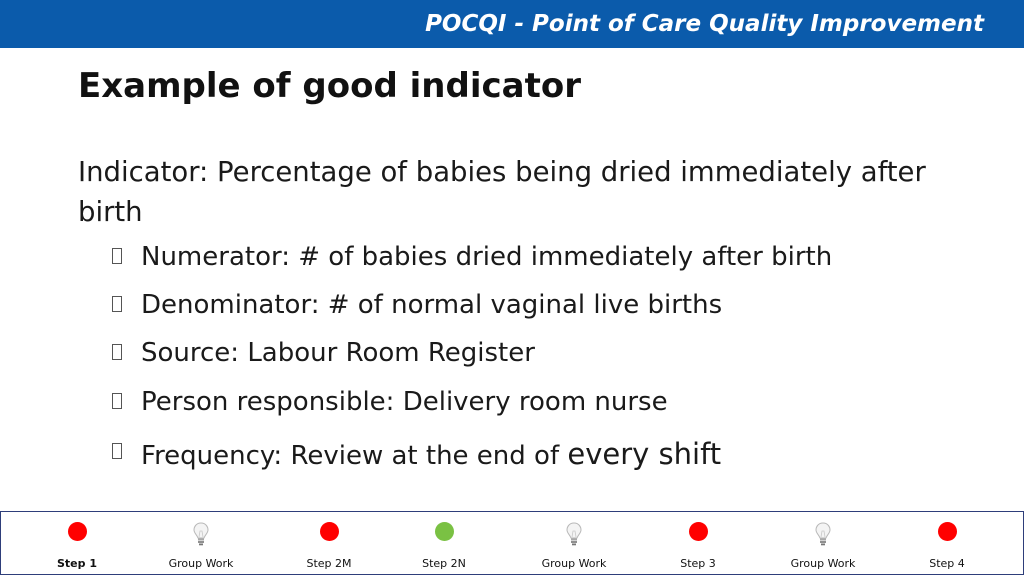  Describe the element at coordinates (329, 563) in the screenshot. I see `step-label: Step 2M` at that location.